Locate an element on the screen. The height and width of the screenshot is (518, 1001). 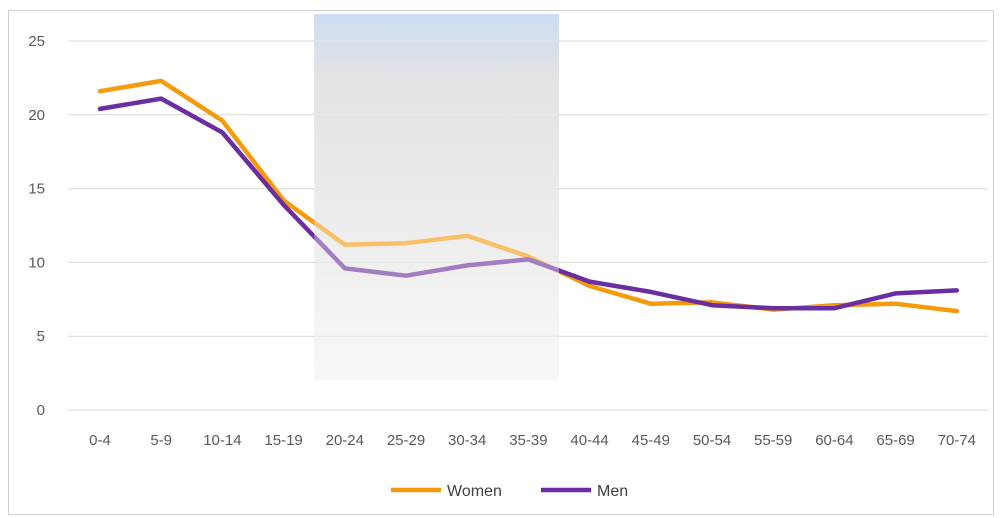
x-tick-label: 0-4 is located at coordinates (100, 440).